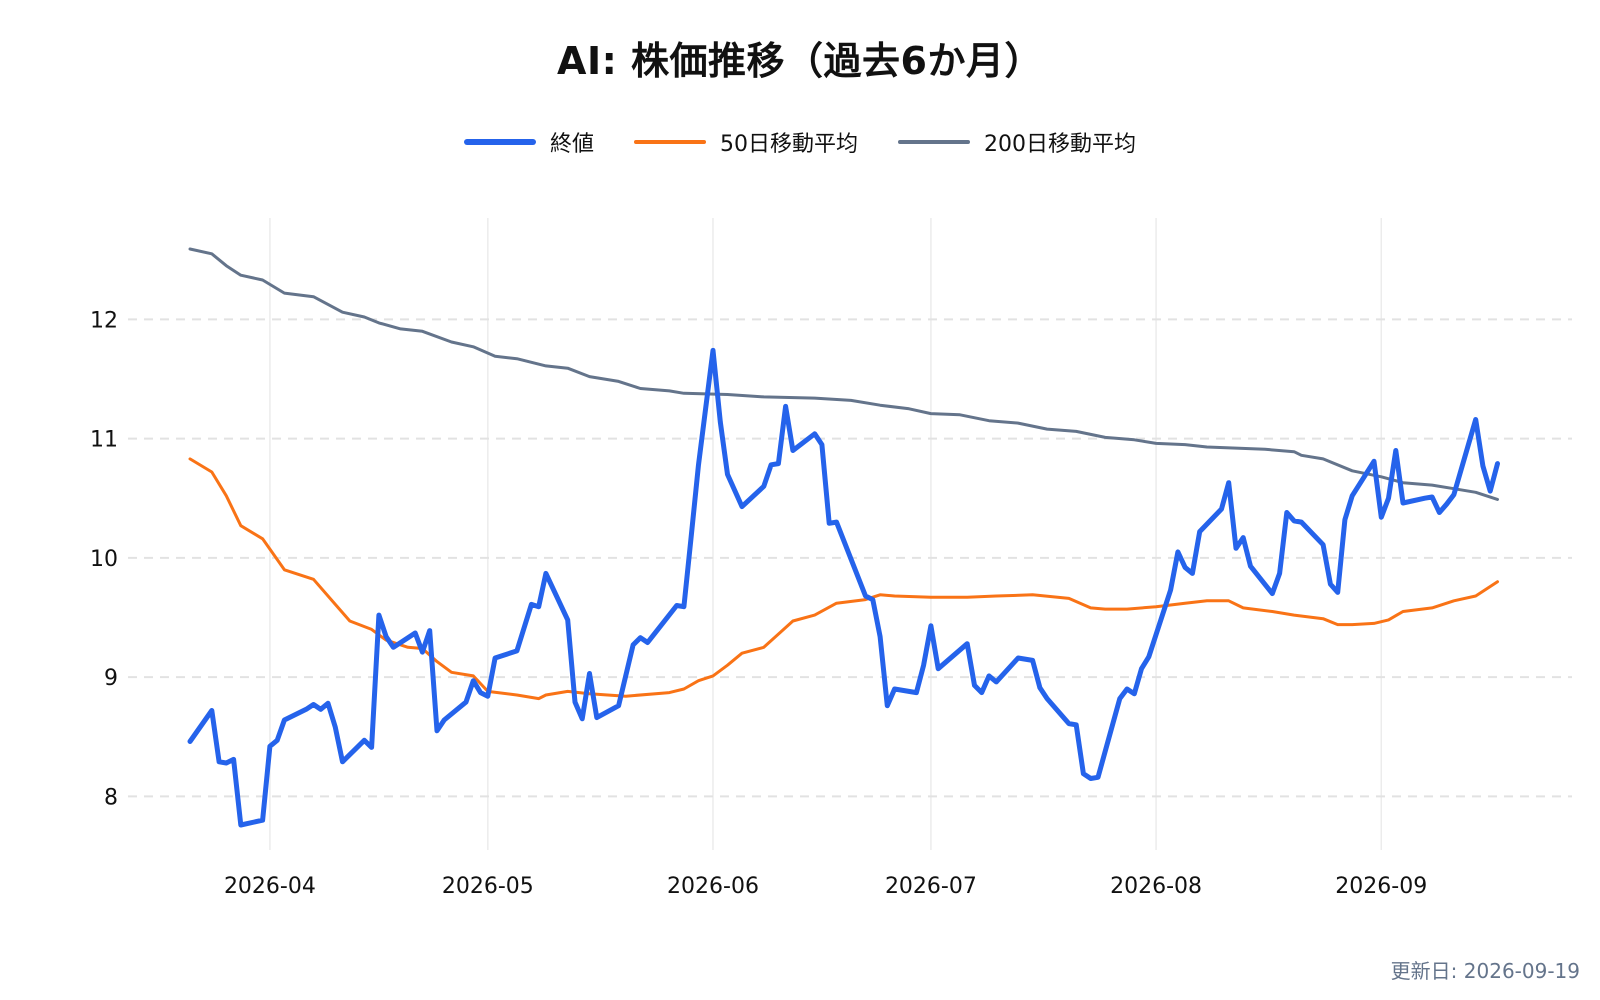 This screenshot has height=1000, width=1600. What do you see at coordinates (713, 886) in the screenshot?
I see `x-tick-label: 2026-06` at bounding box center [713, 886].